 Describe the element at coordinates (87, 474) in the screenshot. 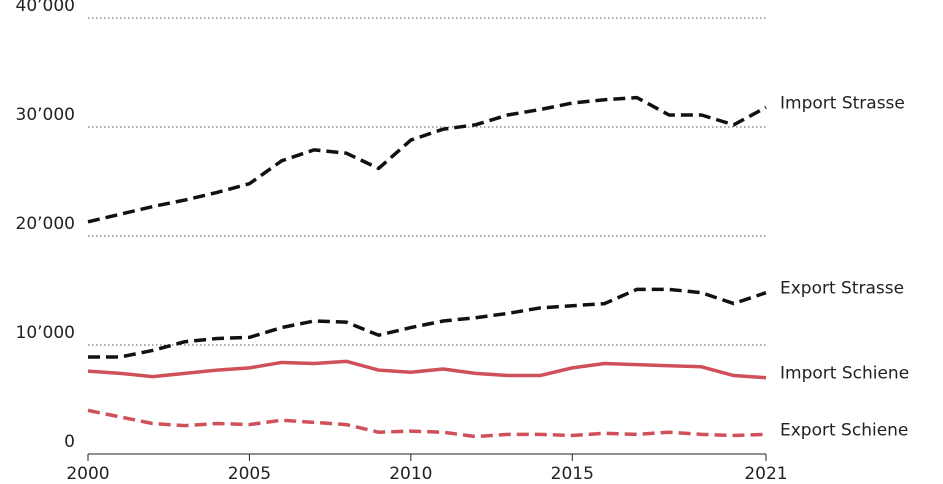

I see `x-tick-label: 2000` at that location.